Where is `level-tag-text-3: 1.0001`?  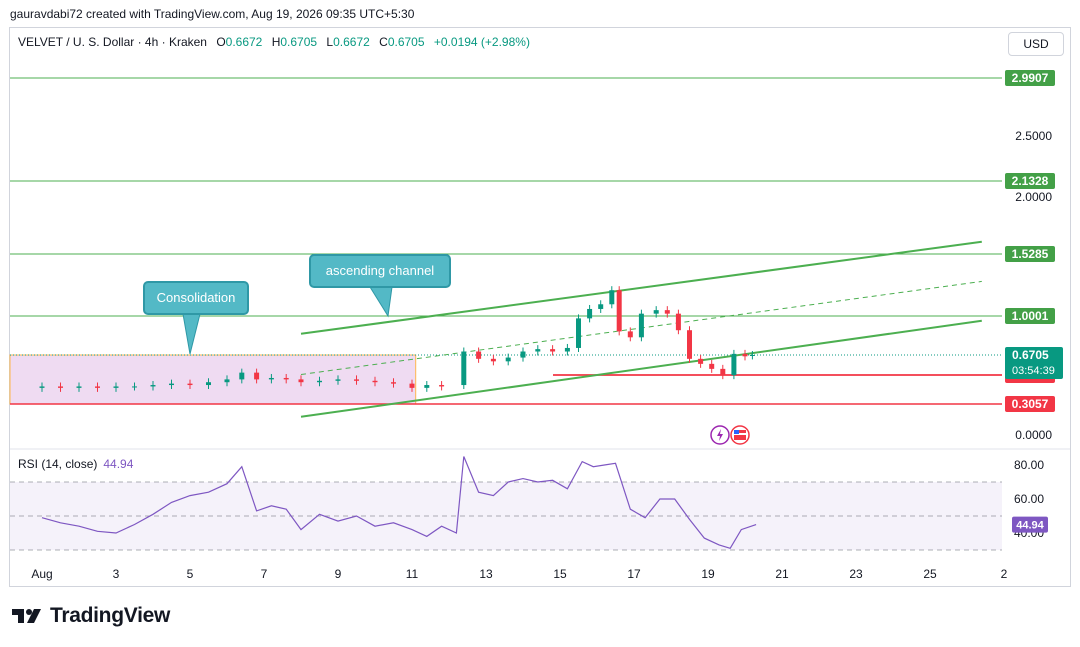
level-tag-text-3: 1.0001 is located at coordinates (1030, 316).